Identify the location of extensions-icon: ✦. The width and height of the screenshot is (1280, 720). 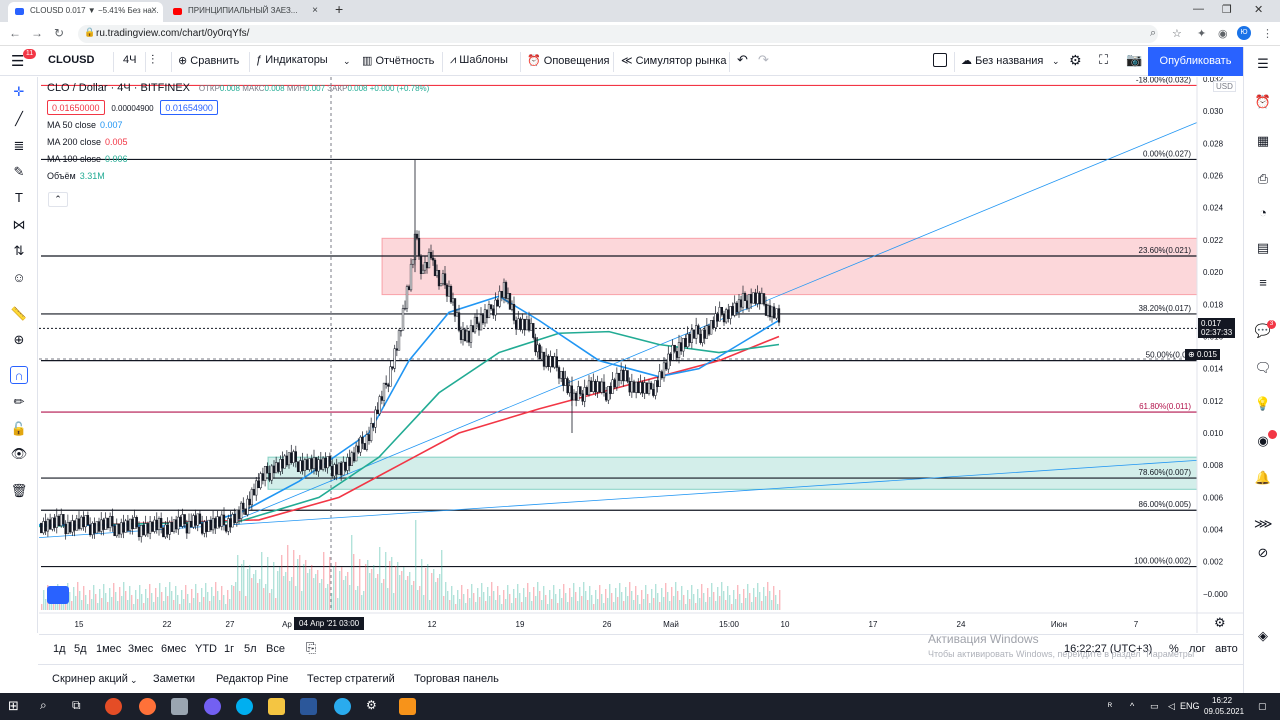
(1202, 34).